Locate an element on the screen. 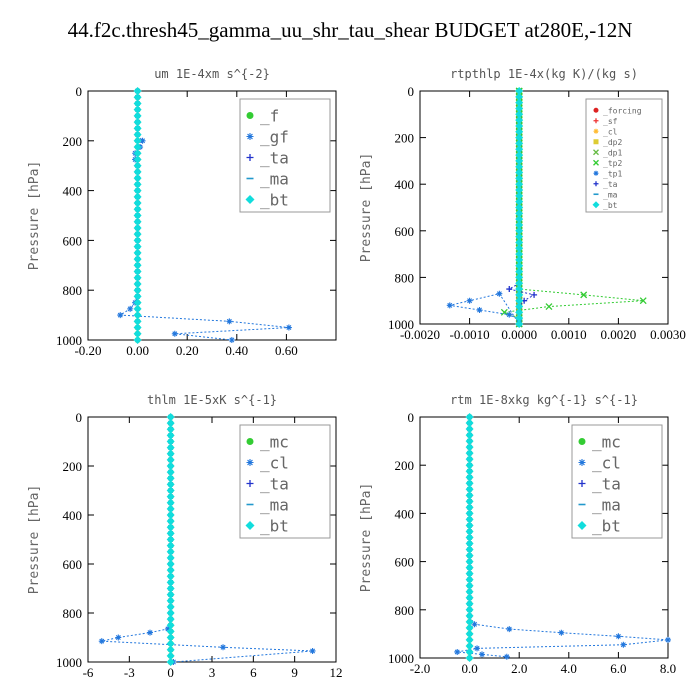  series-tp1 is located at coordinates (484, 219).